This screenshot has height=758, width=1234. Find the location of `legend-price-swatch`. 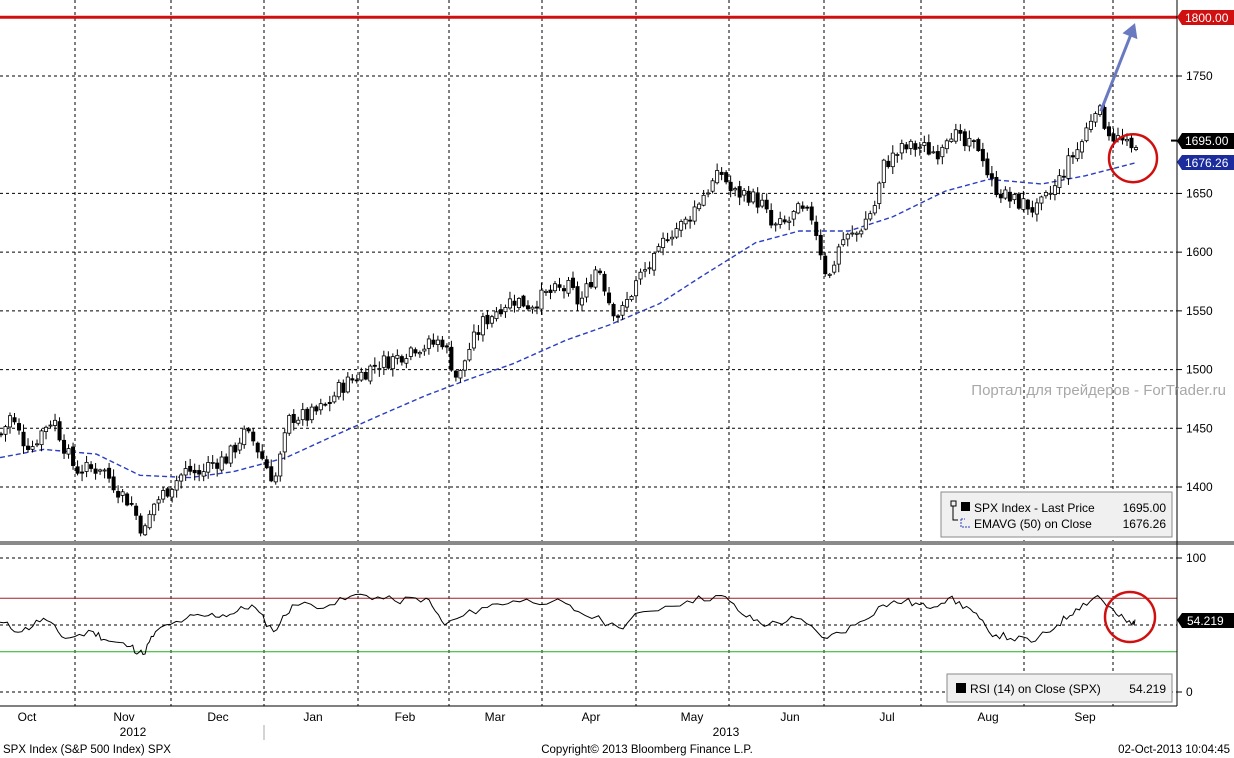

legend-price-swatch is located at coordinates (965, 506).